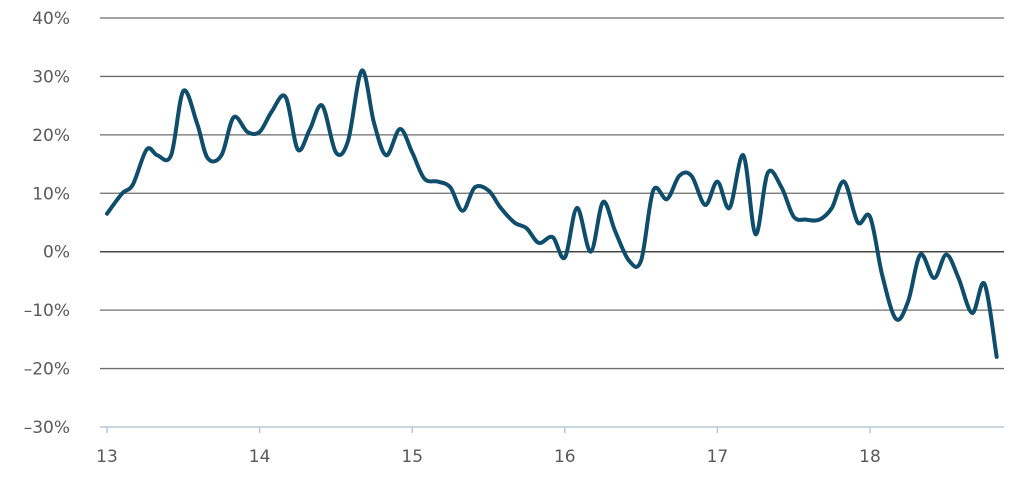  I want to click on y-tick-label: 20%, so click(51, 136).